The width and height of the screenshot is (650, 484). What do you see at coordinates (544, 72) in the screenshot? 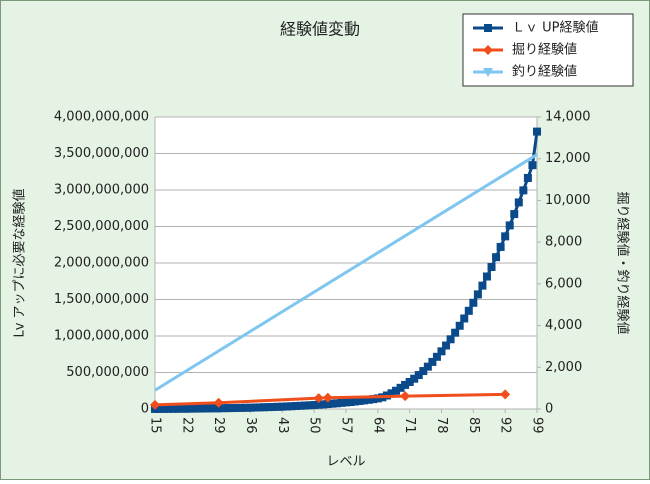
I see `legend-label: 釣り経験値` at bounding box center [544, 72].